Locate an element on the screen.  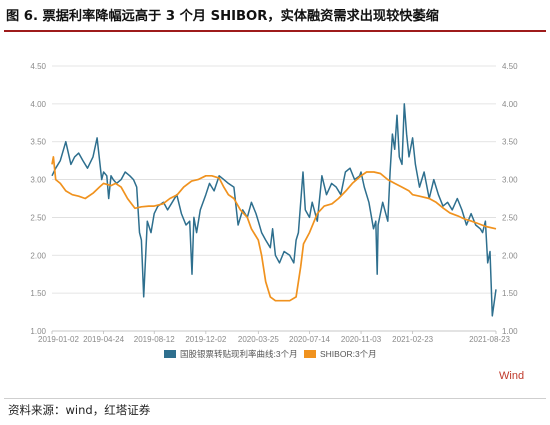
y-tick-label-left: 1.50 is located at coordinates (38, 293).